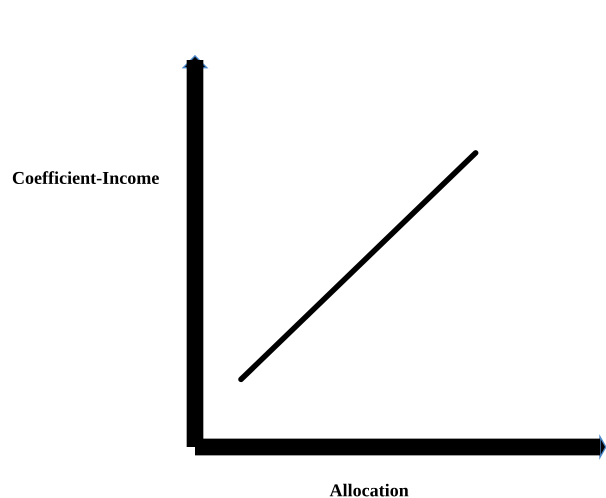 The height and width of the screenshot is (498, 606). Describe the element at coordinates (85, 177) in the screenshot. I see `y-axis-title: Coefficient-Income` at that location.